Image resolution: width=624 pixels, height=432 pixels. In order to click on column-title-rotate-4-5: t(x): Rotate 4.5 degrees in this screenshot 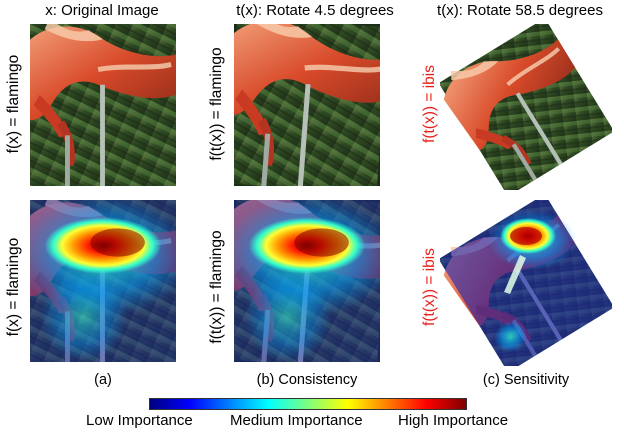, I will do `click(315, 10)`.